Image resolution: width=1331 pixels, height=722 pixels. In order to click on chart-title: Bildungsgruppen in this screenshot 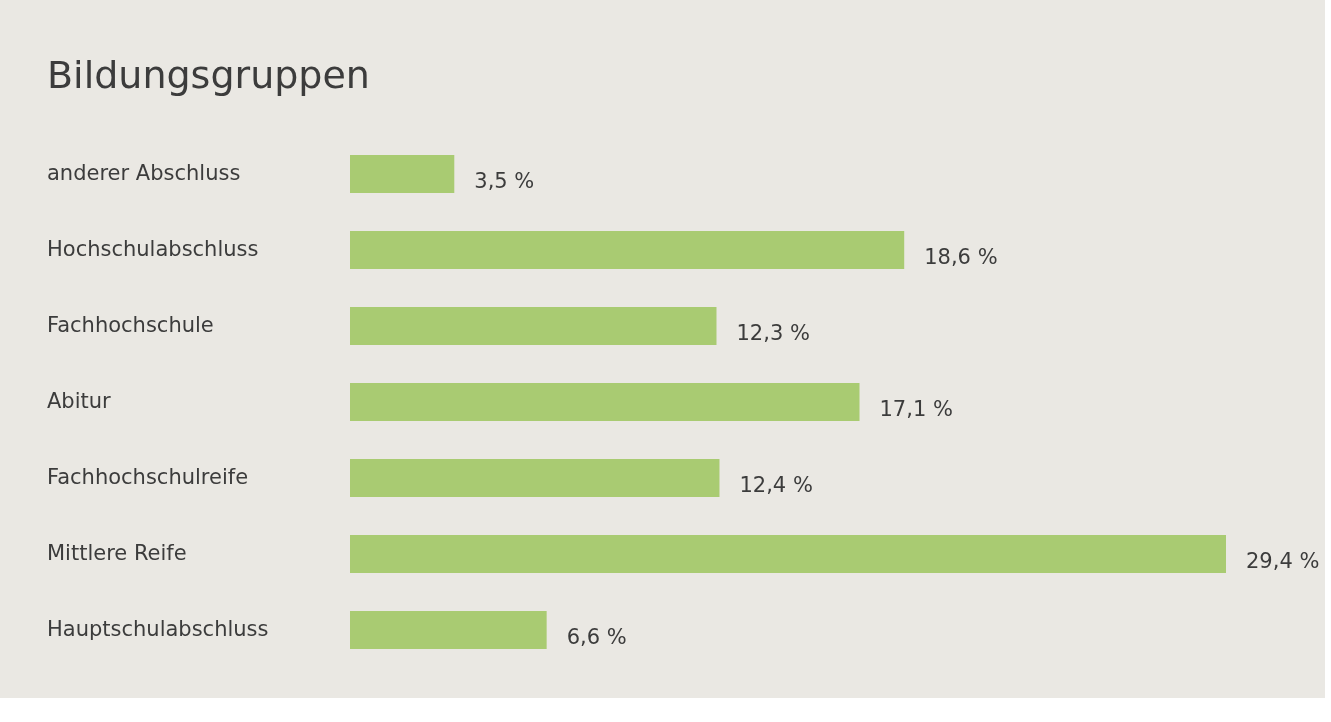, I will do `click(208, 75)`.